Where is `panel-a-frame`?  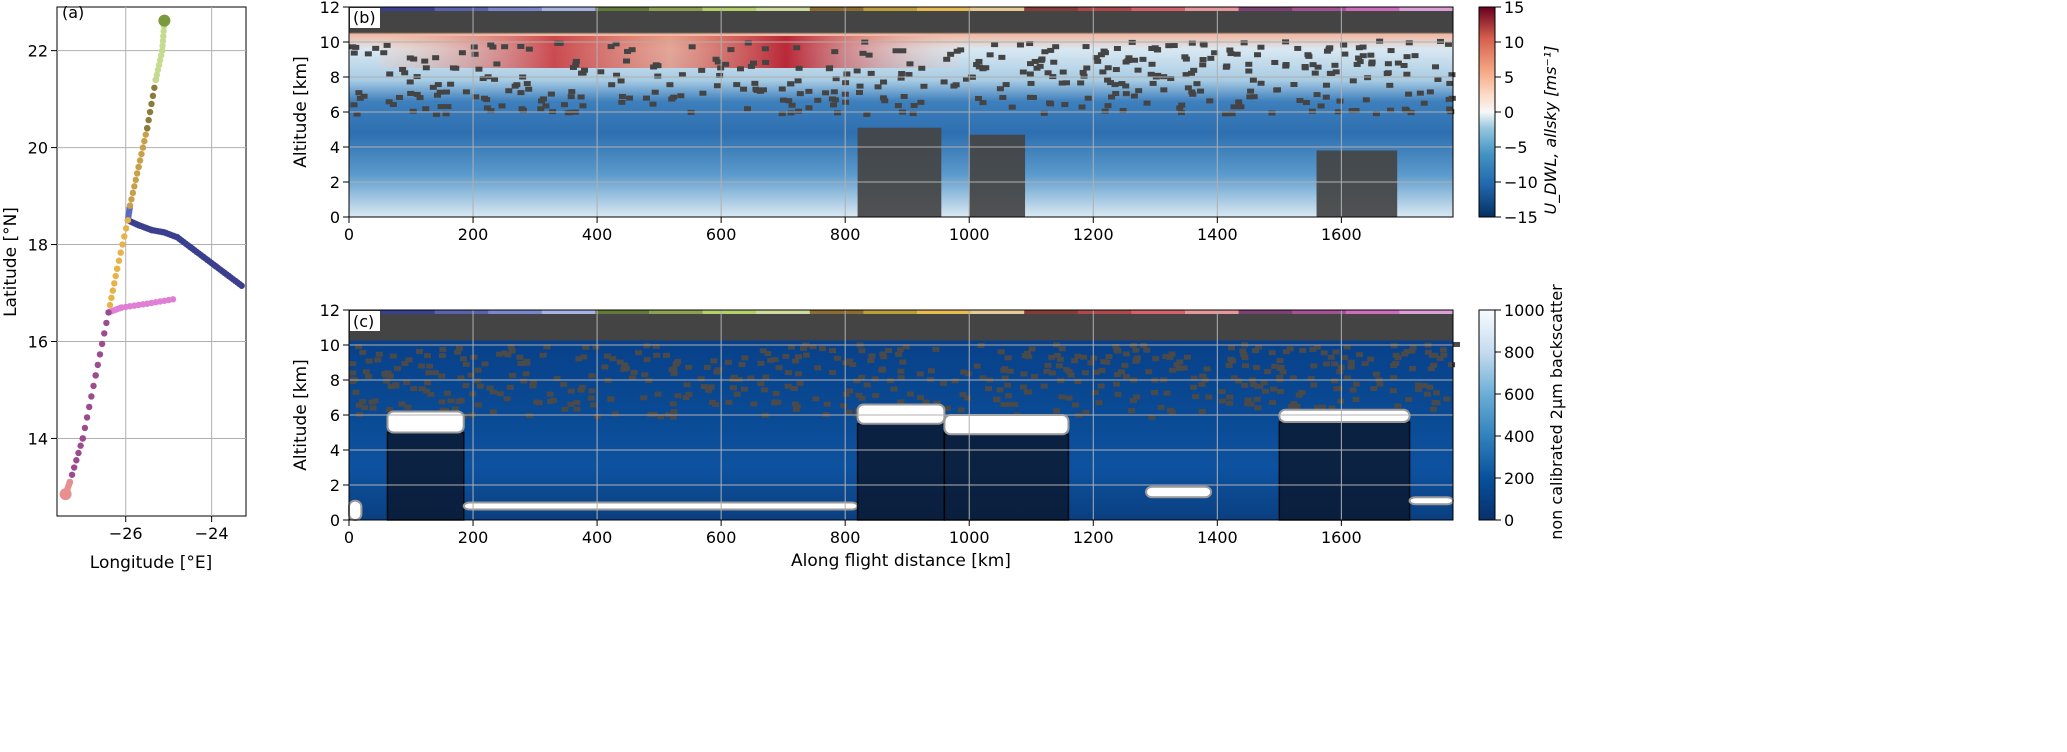
panel-a-frame is located at coordinates (151, 261).